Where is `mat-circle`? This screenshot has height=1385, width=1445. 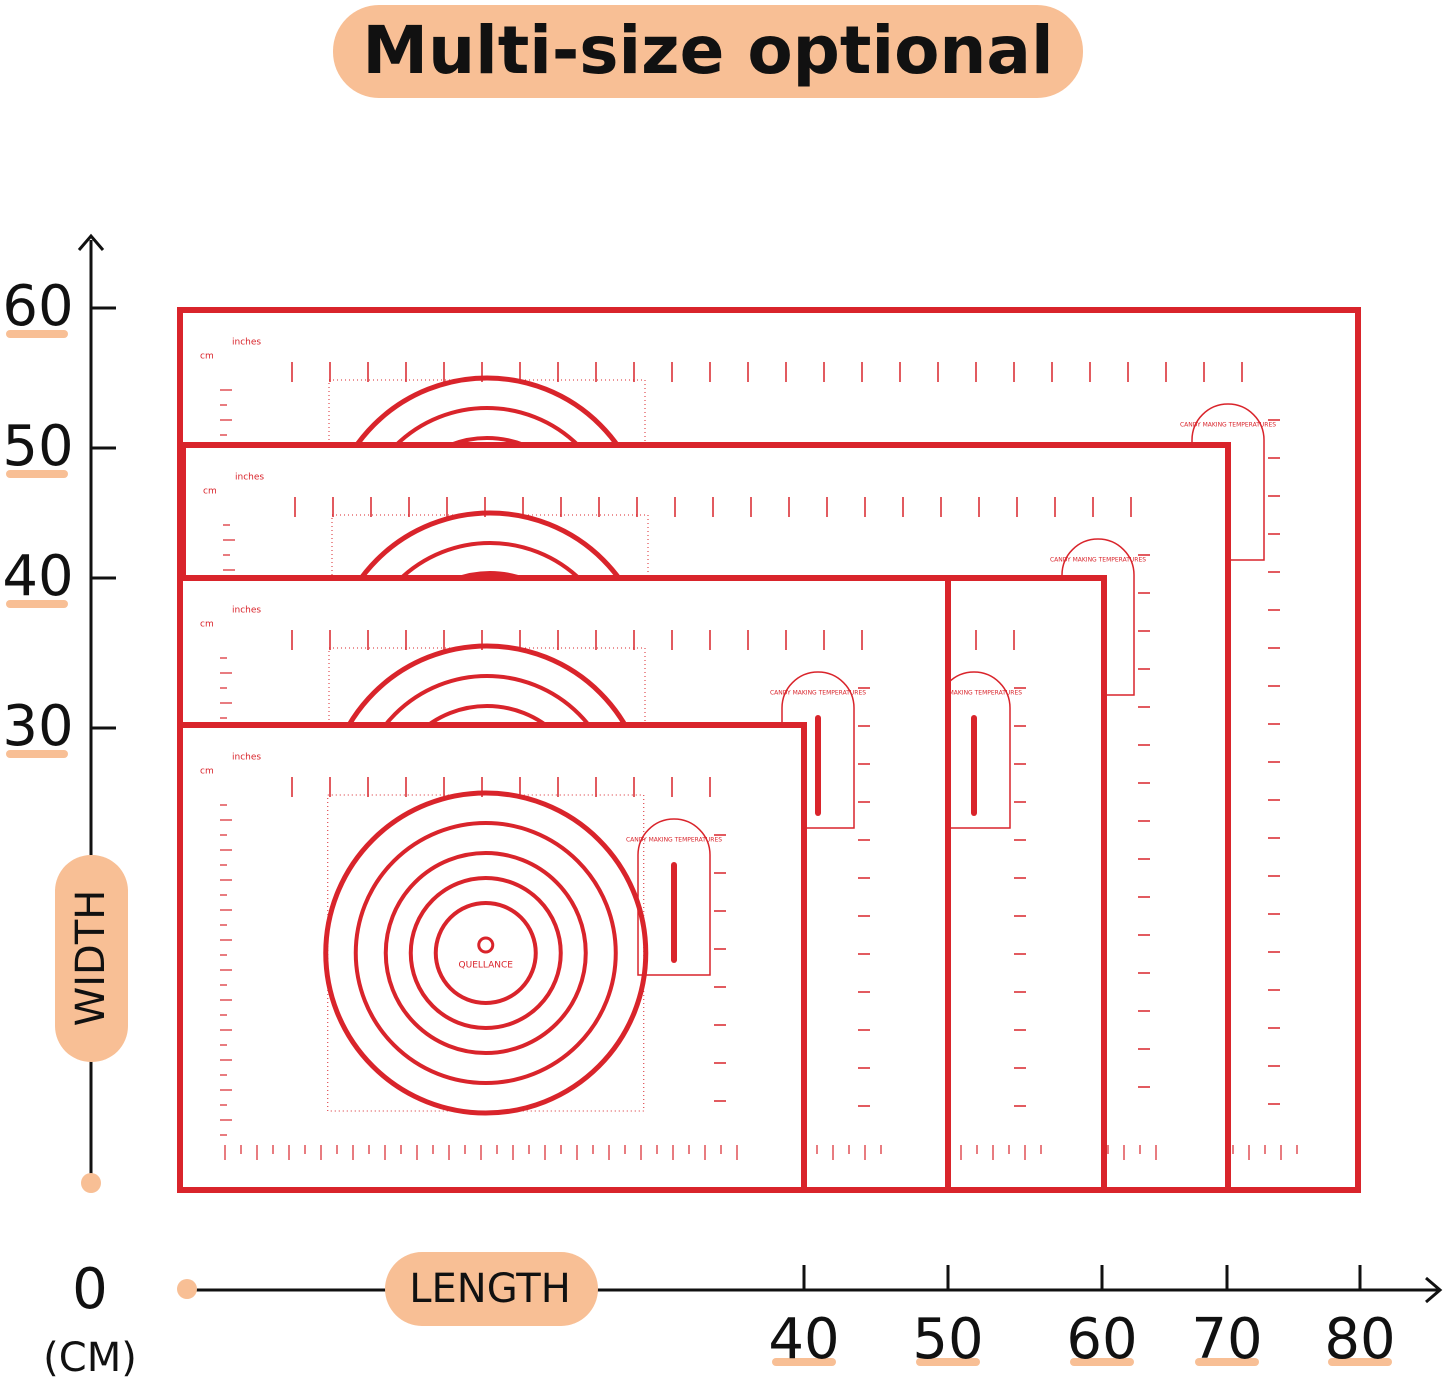 mat-circle is located at coordinates (485, 953).